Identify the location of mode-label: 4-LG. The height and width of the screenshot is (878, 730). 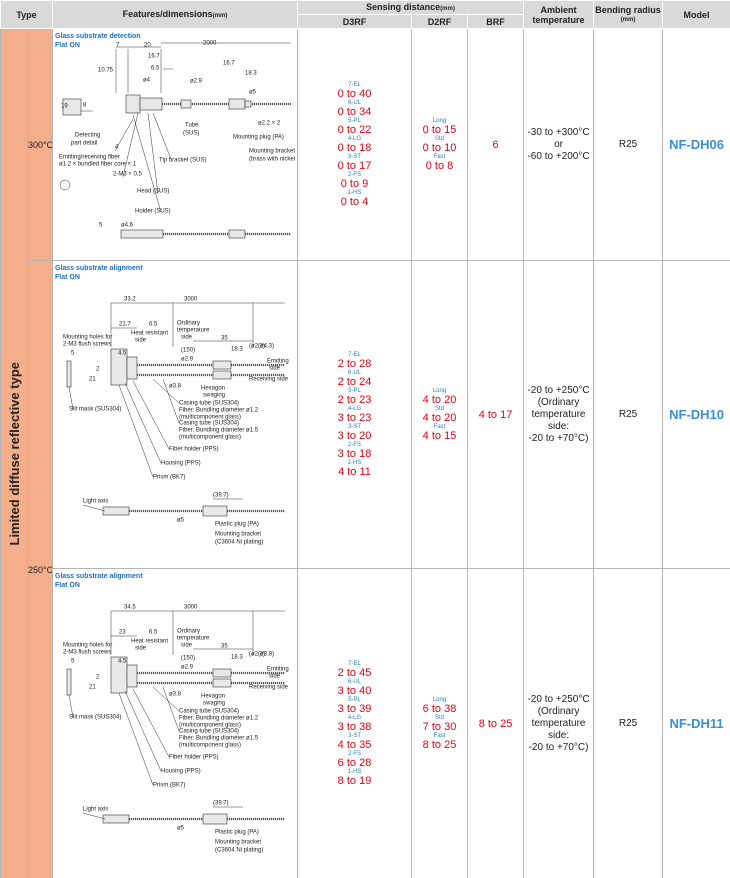
(354, 138).